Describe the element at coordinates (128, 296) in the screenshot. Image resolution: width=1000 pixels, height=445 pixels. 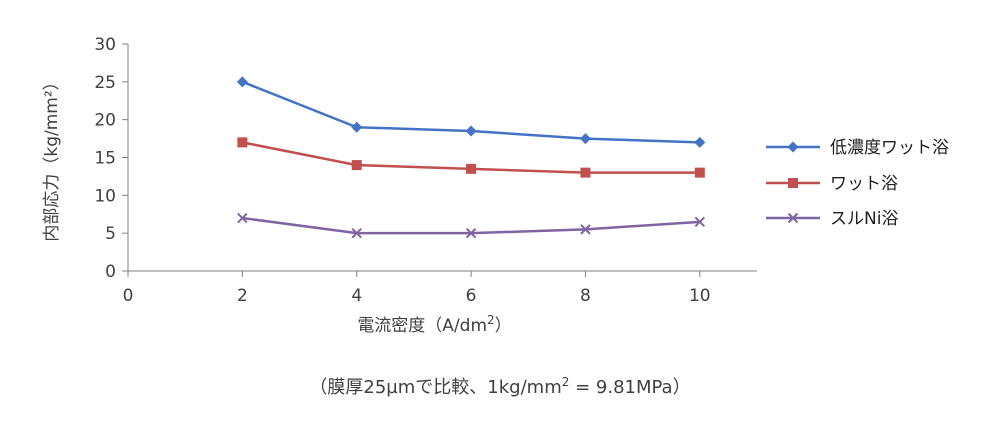
I see `x-tick-label: 0` at that location.